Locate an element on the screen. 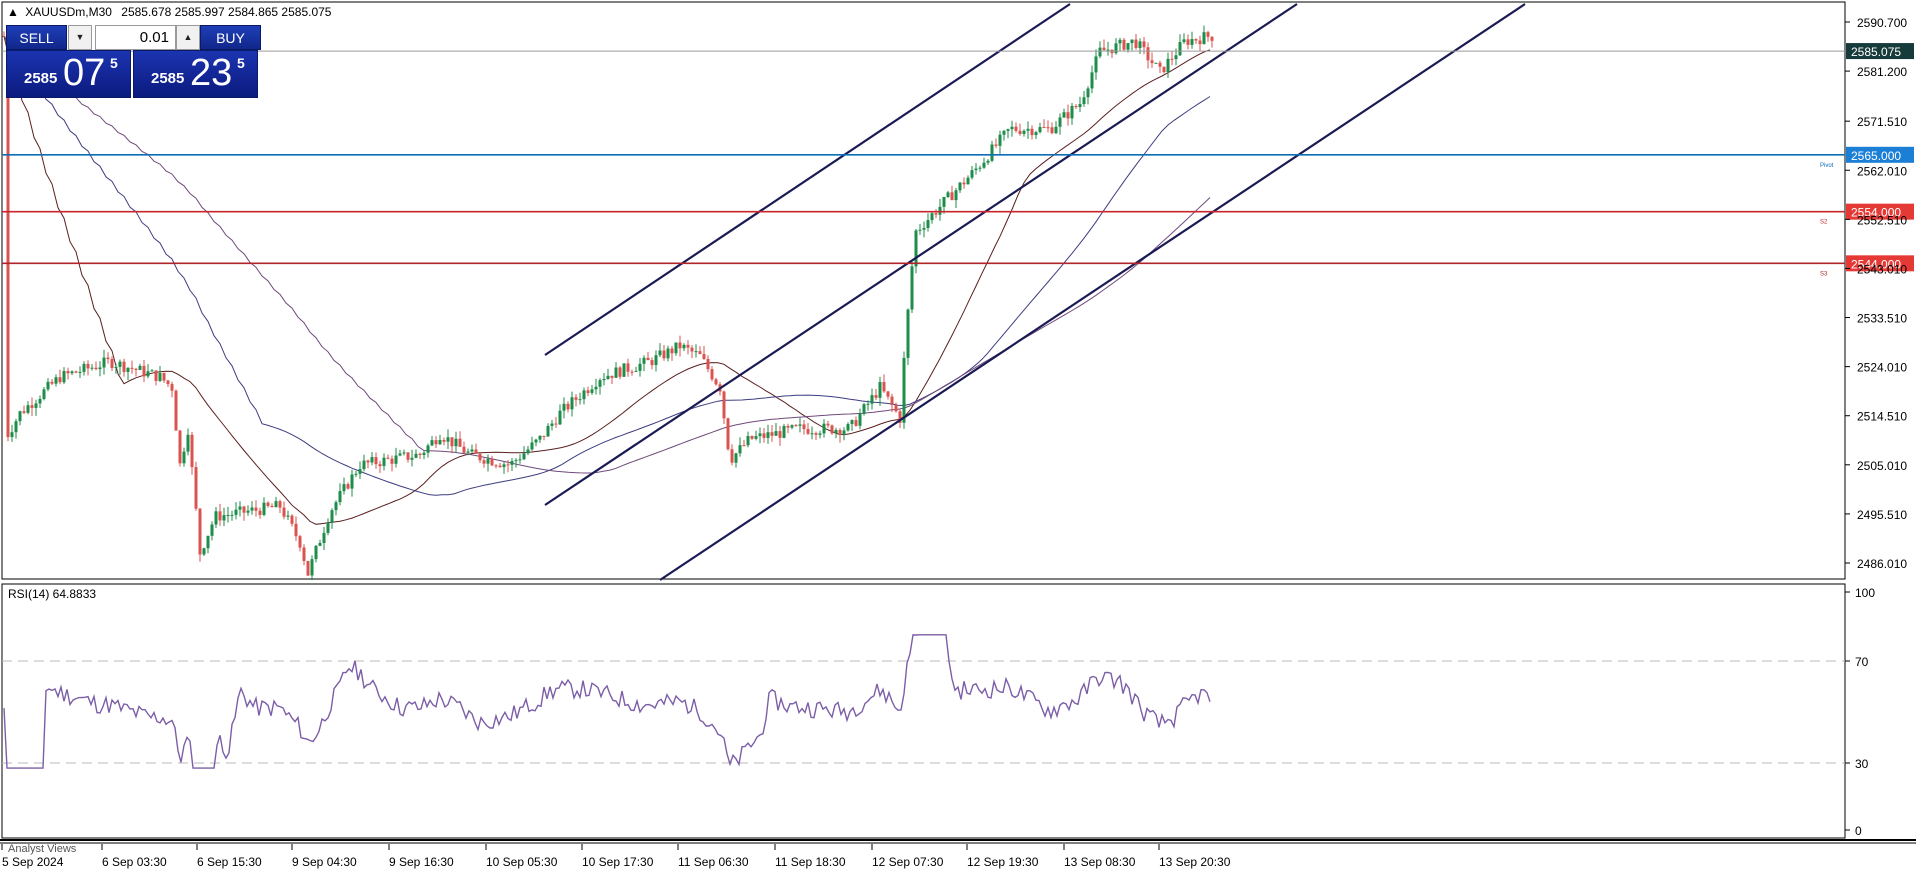 The width and height of the screenshot is (1916, 879). time-tick-label: 12 Sep 07:30 is located at coordinates (908, 862).